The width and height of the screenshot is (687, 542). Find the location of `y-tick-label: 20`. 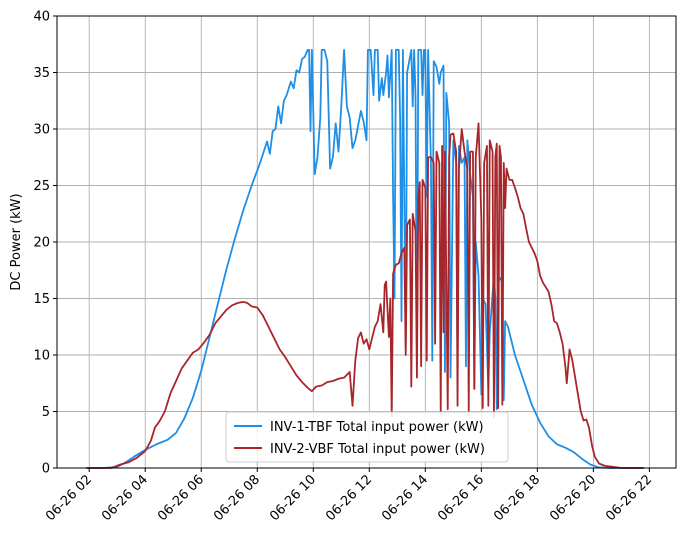

y-tick-label: 20 is located at coordinates (41, 243).